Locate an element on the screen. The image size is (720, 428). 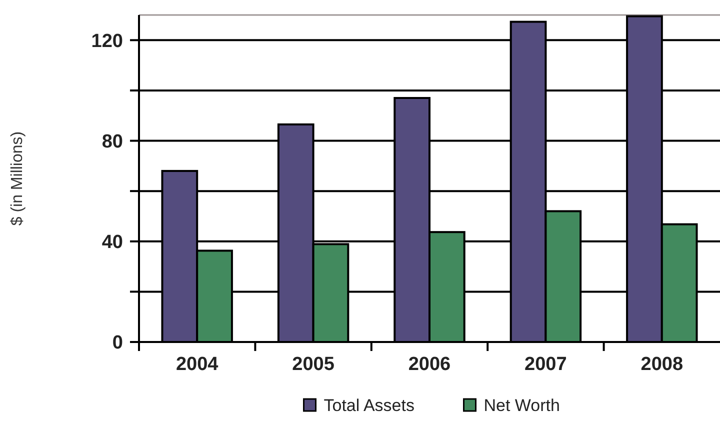
y-tick-label: 120 is located at coordinates (107, 41).